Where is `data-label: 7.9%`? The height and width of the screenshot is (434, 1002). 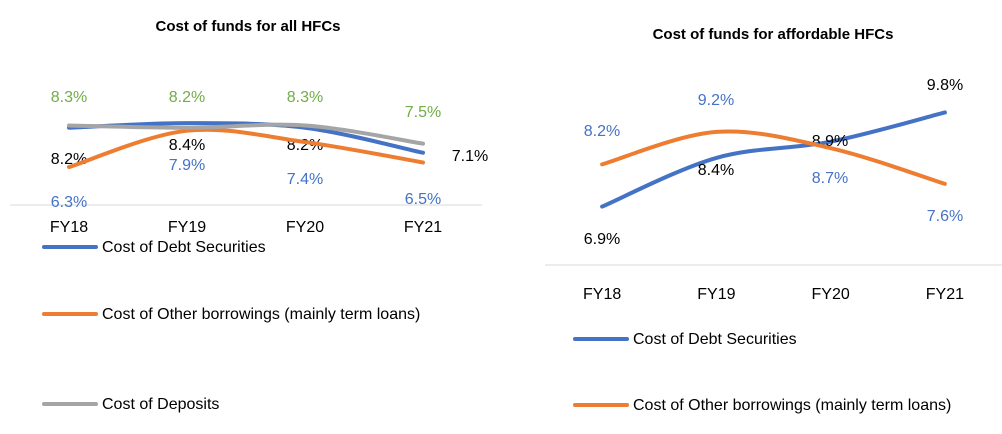 data-label: 7.9% is located at coordinates (187, 165).